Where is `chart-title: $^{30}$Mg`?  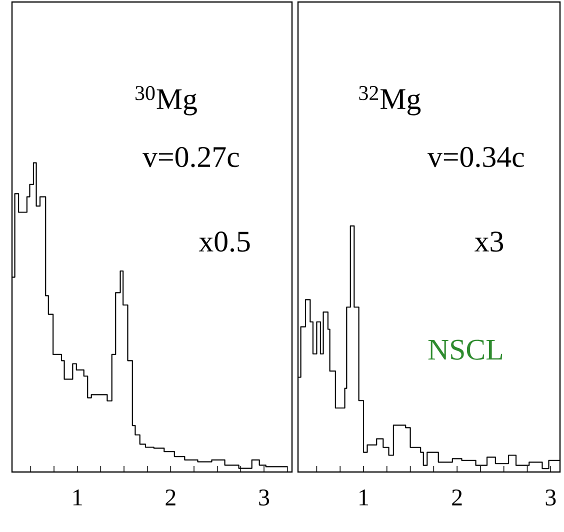 chart-title: $^{30}$Mg is located at coordinates (166, 101).